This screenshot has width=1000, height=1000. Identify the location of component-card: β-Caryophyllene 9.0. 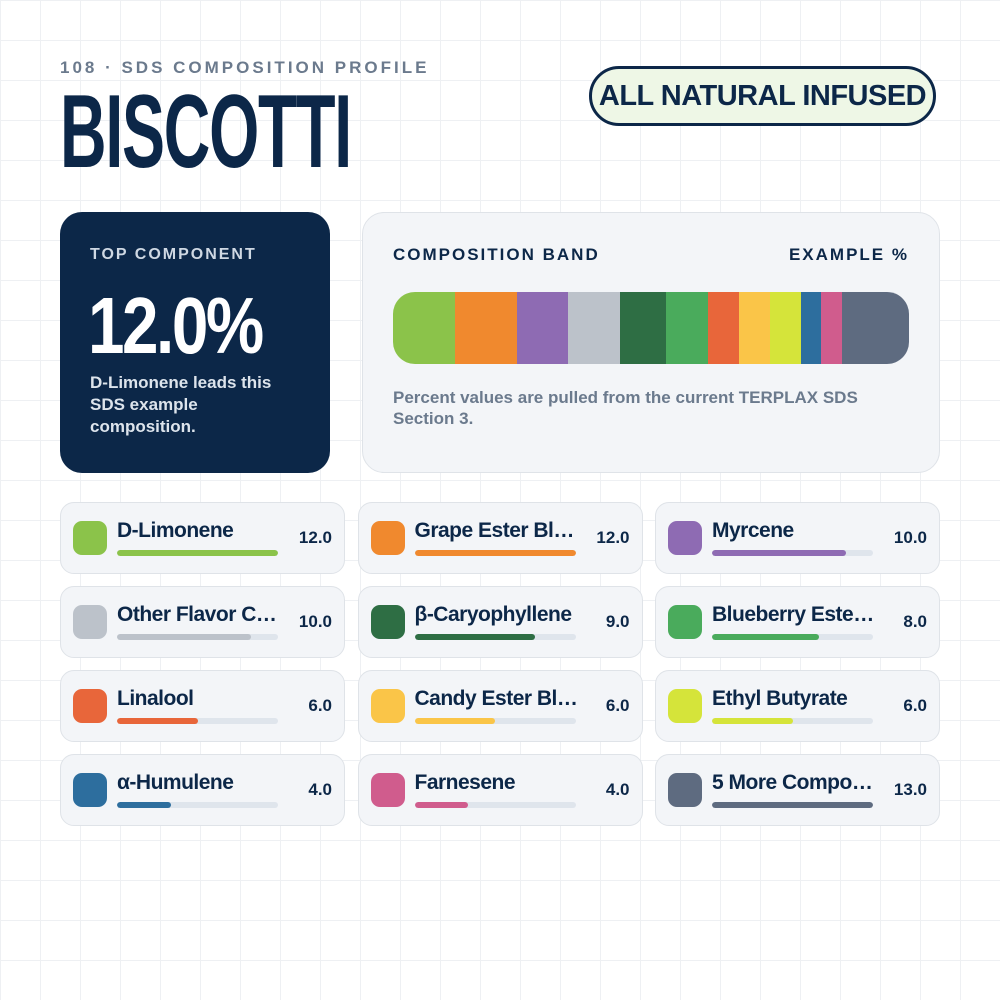
(500, 622).